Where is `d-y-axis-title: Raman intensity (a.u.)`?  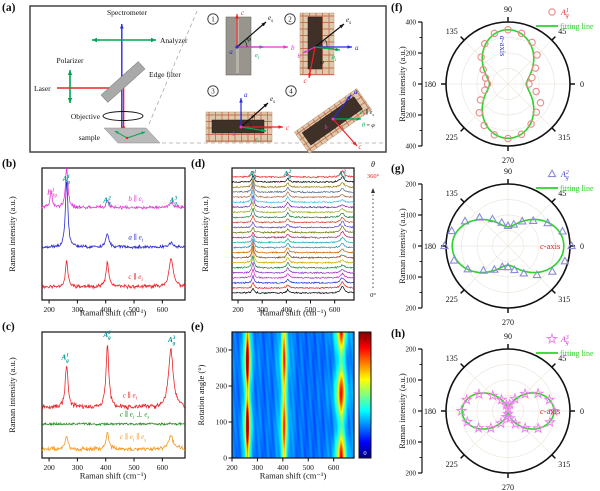 d-y-axis-title: Raman intensity (a.u.) is located at coordinates (205, 234).